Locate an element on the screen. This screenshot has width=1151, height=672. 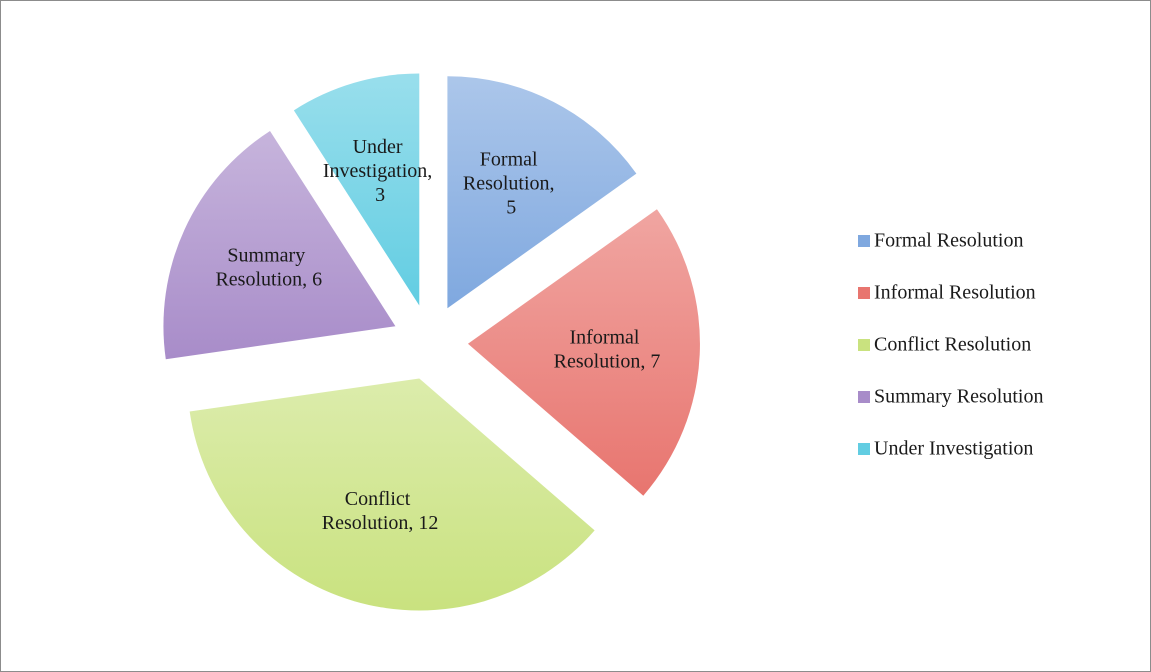
data-label: Formal Resolution, 5 is located at coordinates (511, 183).